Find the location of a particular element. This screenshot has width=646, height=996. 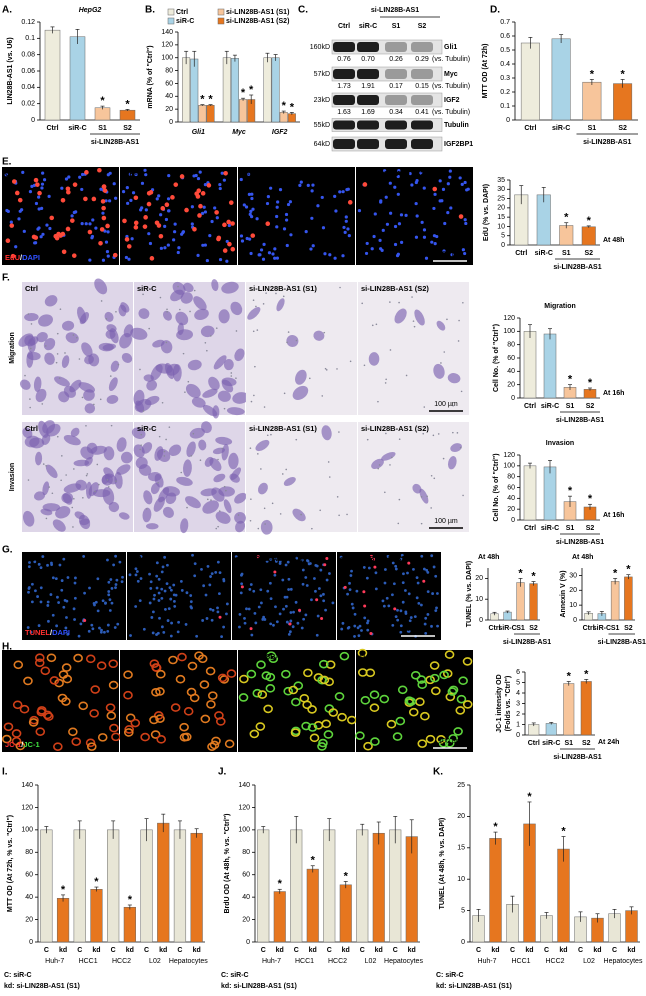

y-tick-label: 5 is located at coordinates (463, 910).